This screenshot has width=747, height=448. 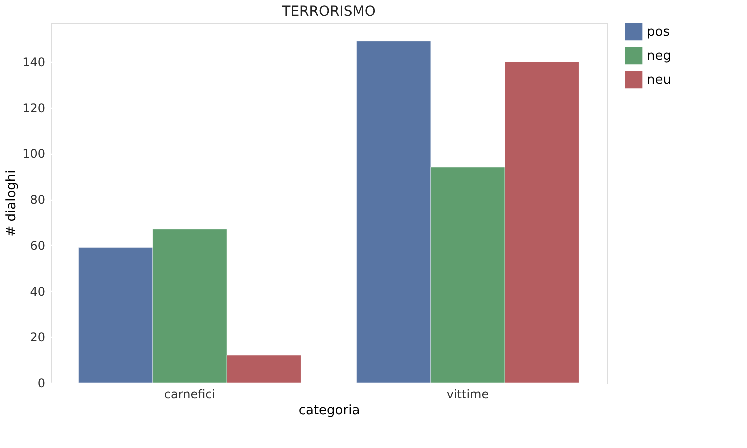 What do you see at coordinates (329, 411) in the screenshot?
I see `x-axis-title: categoria` at bounding box center [329, 411].